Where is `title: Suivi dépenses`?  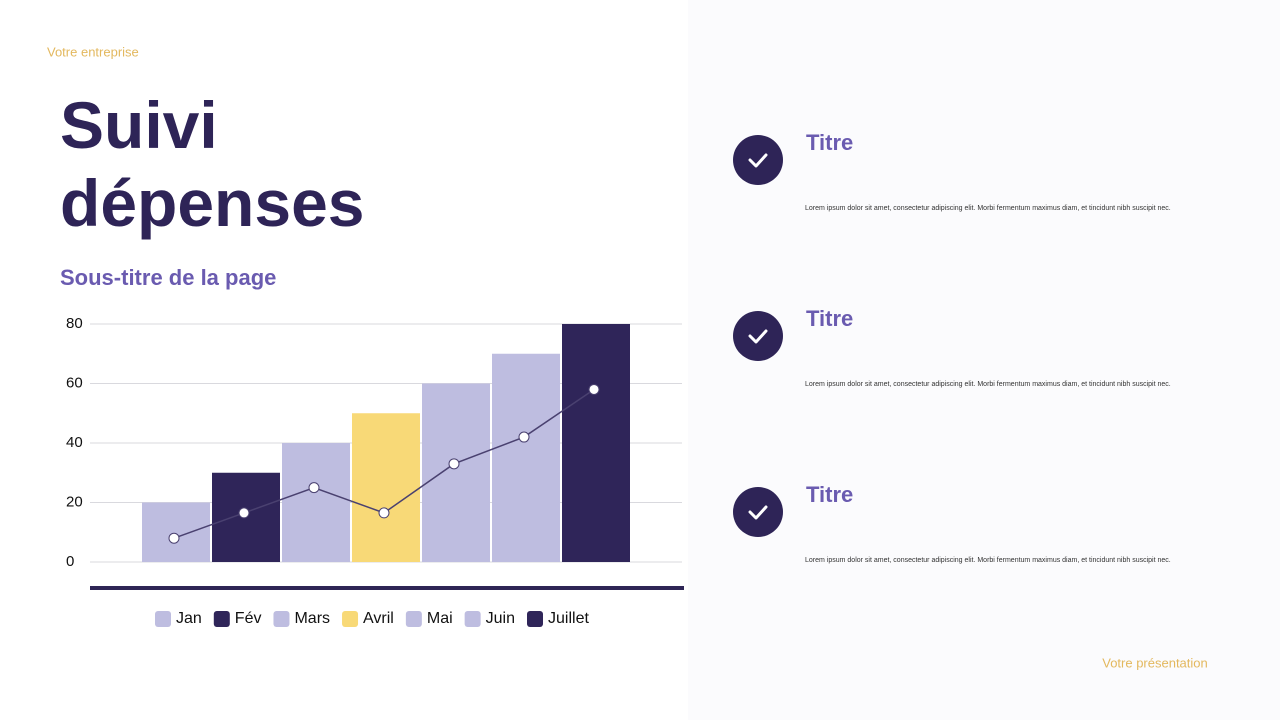
title: Suivi dépenses is located at coordinates (212, 164).